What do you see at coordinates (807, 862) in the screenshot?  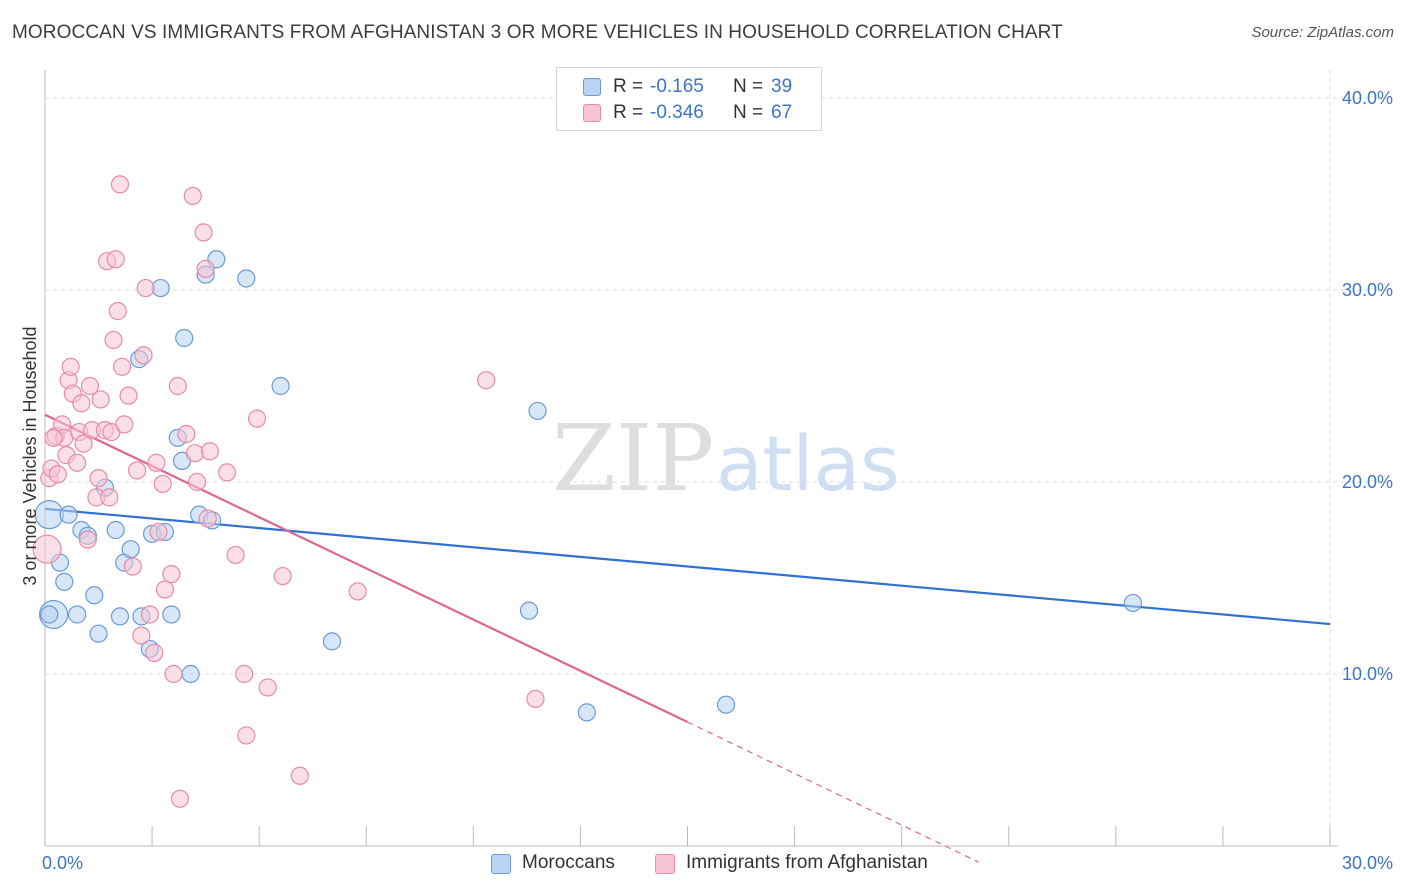 I see `legend-label-afghanistan: Immigrants from Afghanistan` at bounding box center [807, 862].